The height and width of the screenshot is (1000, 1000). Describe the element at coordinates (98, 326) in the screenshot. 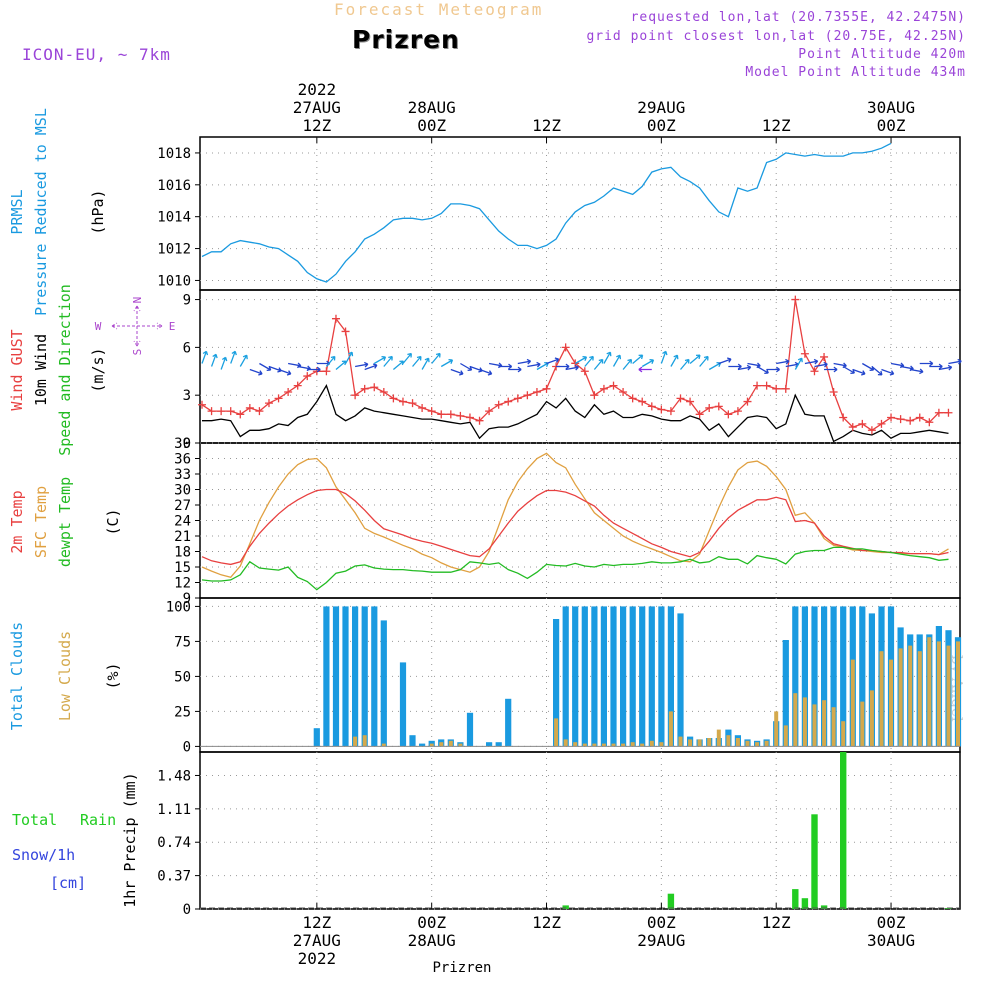

I see `compass-west-label: W` at that location.